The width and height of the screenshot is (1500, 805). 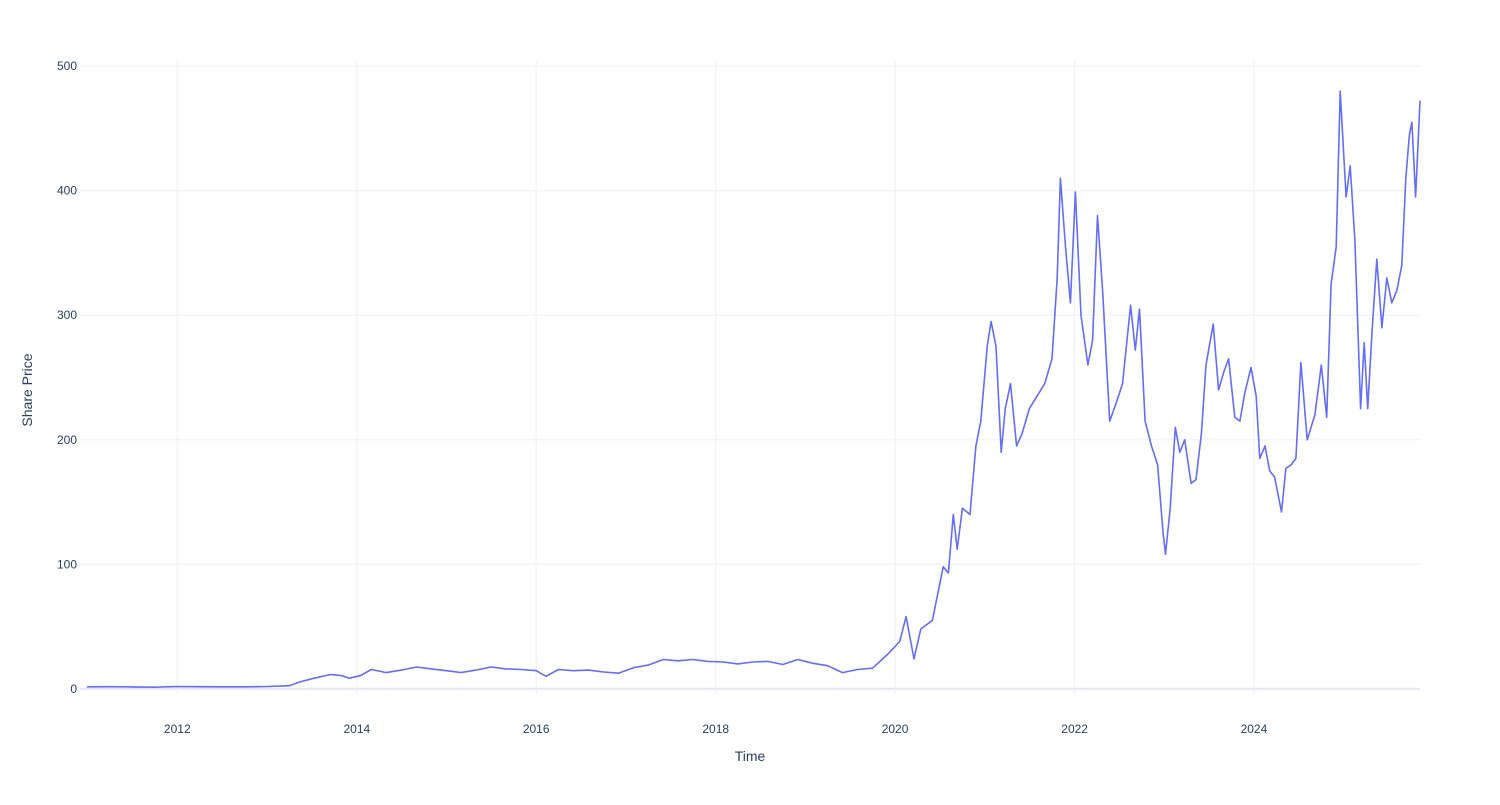 I want to click on x-tick-label: 2016, so click(x=536, y=729).